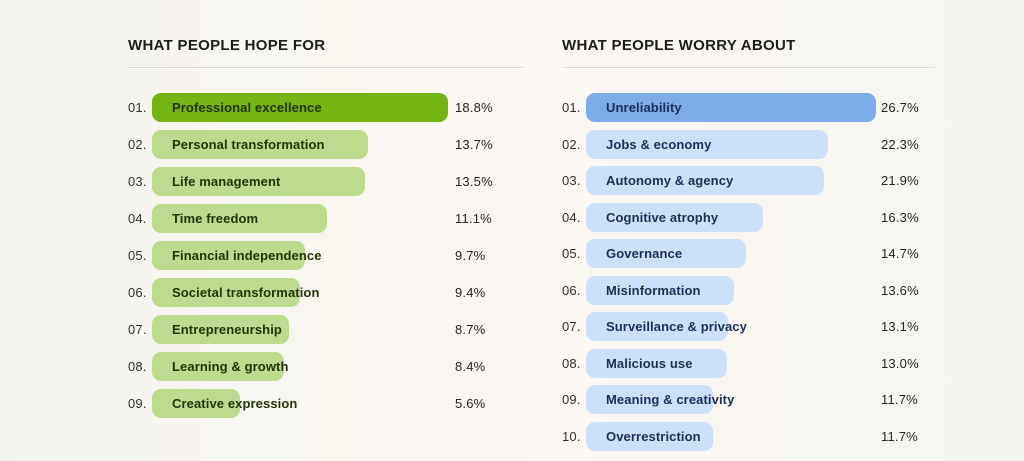 The image size is (1024, 461). Describe the element at coordinates (474, 144) in the screenshot. I see `value-label: 13.7%` at that location.